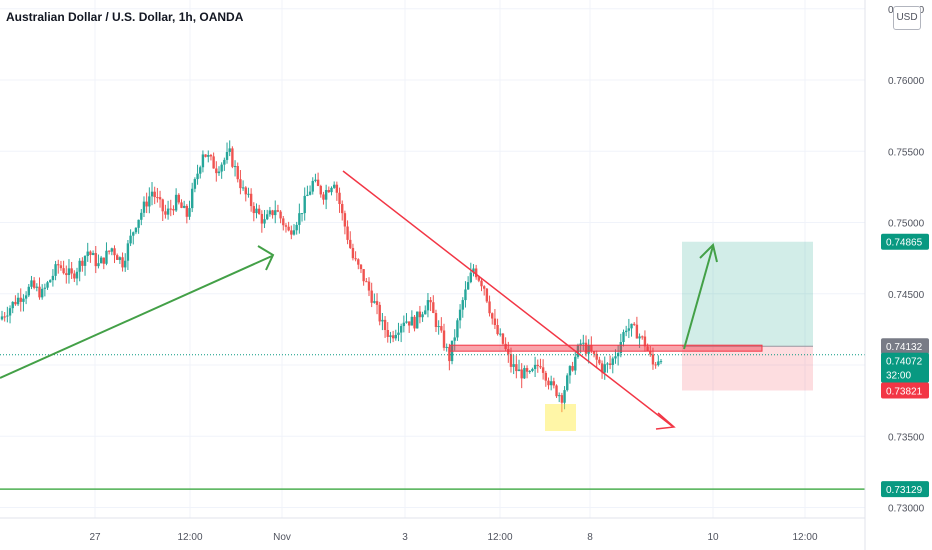 The height and width of the screenshot is (550, 932). Describe the element at coordinates (665, 421) in the screenshot. I see `downtrend-arrowhead` at that location.